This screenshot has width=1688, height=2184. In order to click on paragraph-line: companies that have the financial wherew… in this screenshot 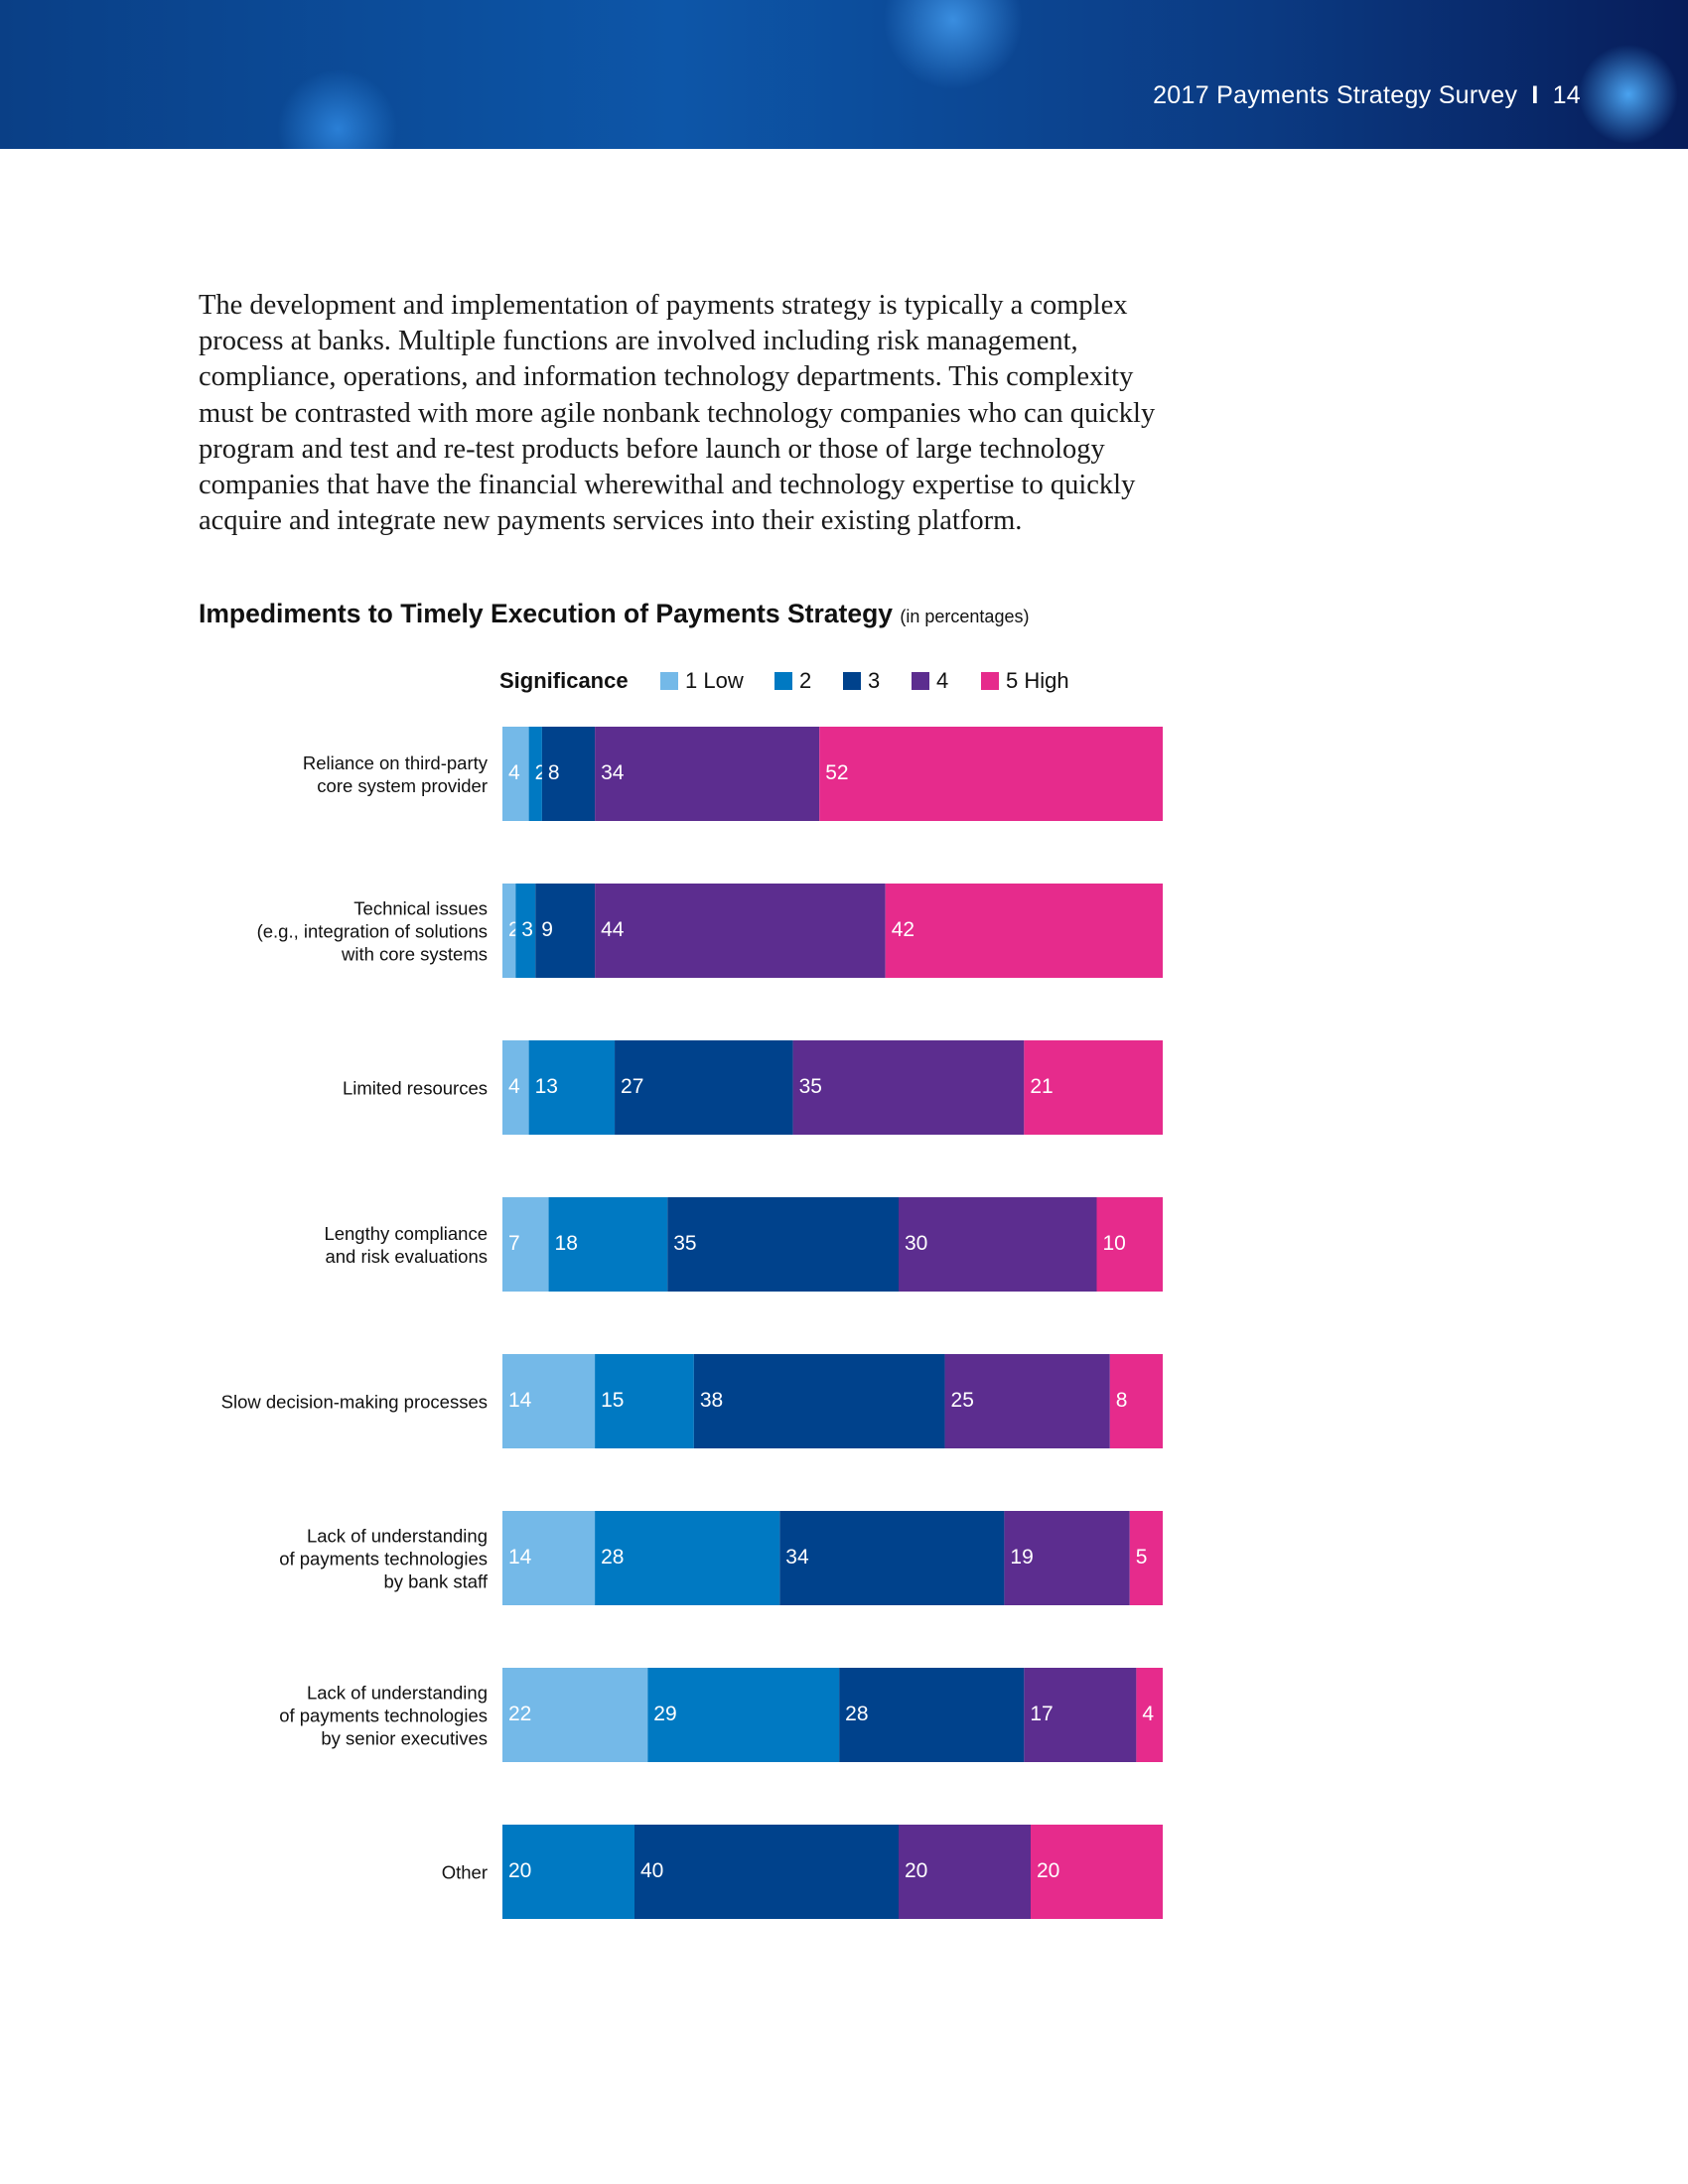, I will do `click(667, 485)`.